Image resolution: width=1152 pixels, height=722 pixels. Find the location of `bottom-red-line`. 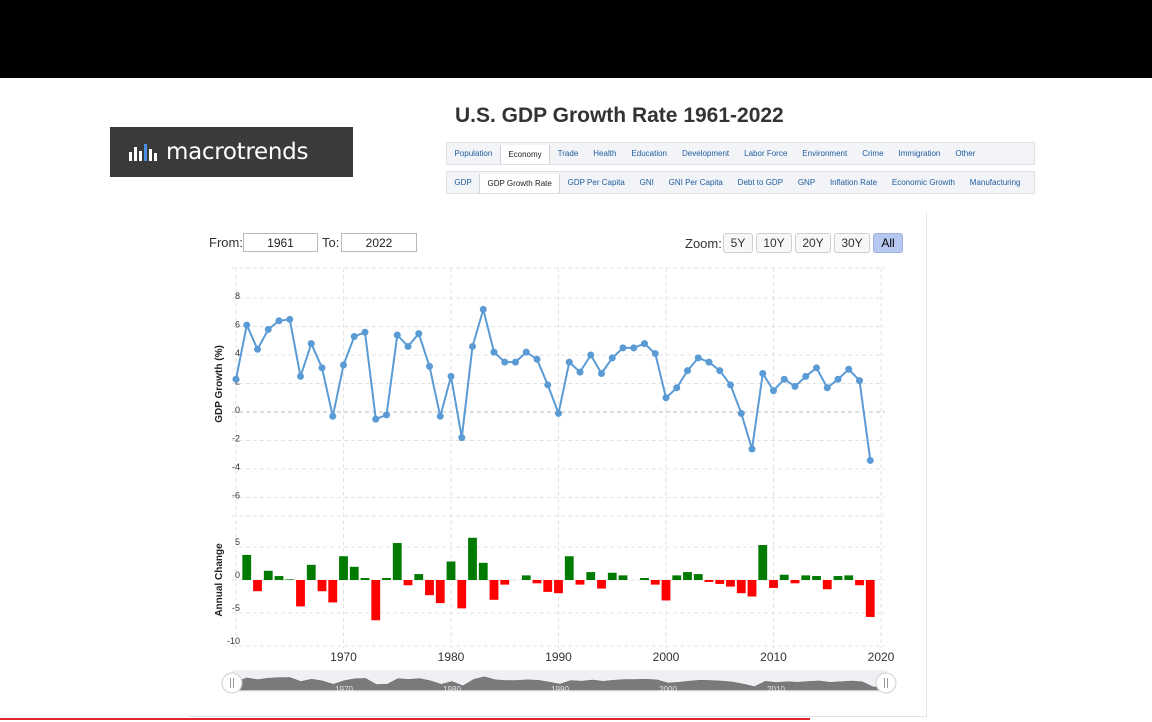

bottom-red-line is located at coordinates (405, 719).